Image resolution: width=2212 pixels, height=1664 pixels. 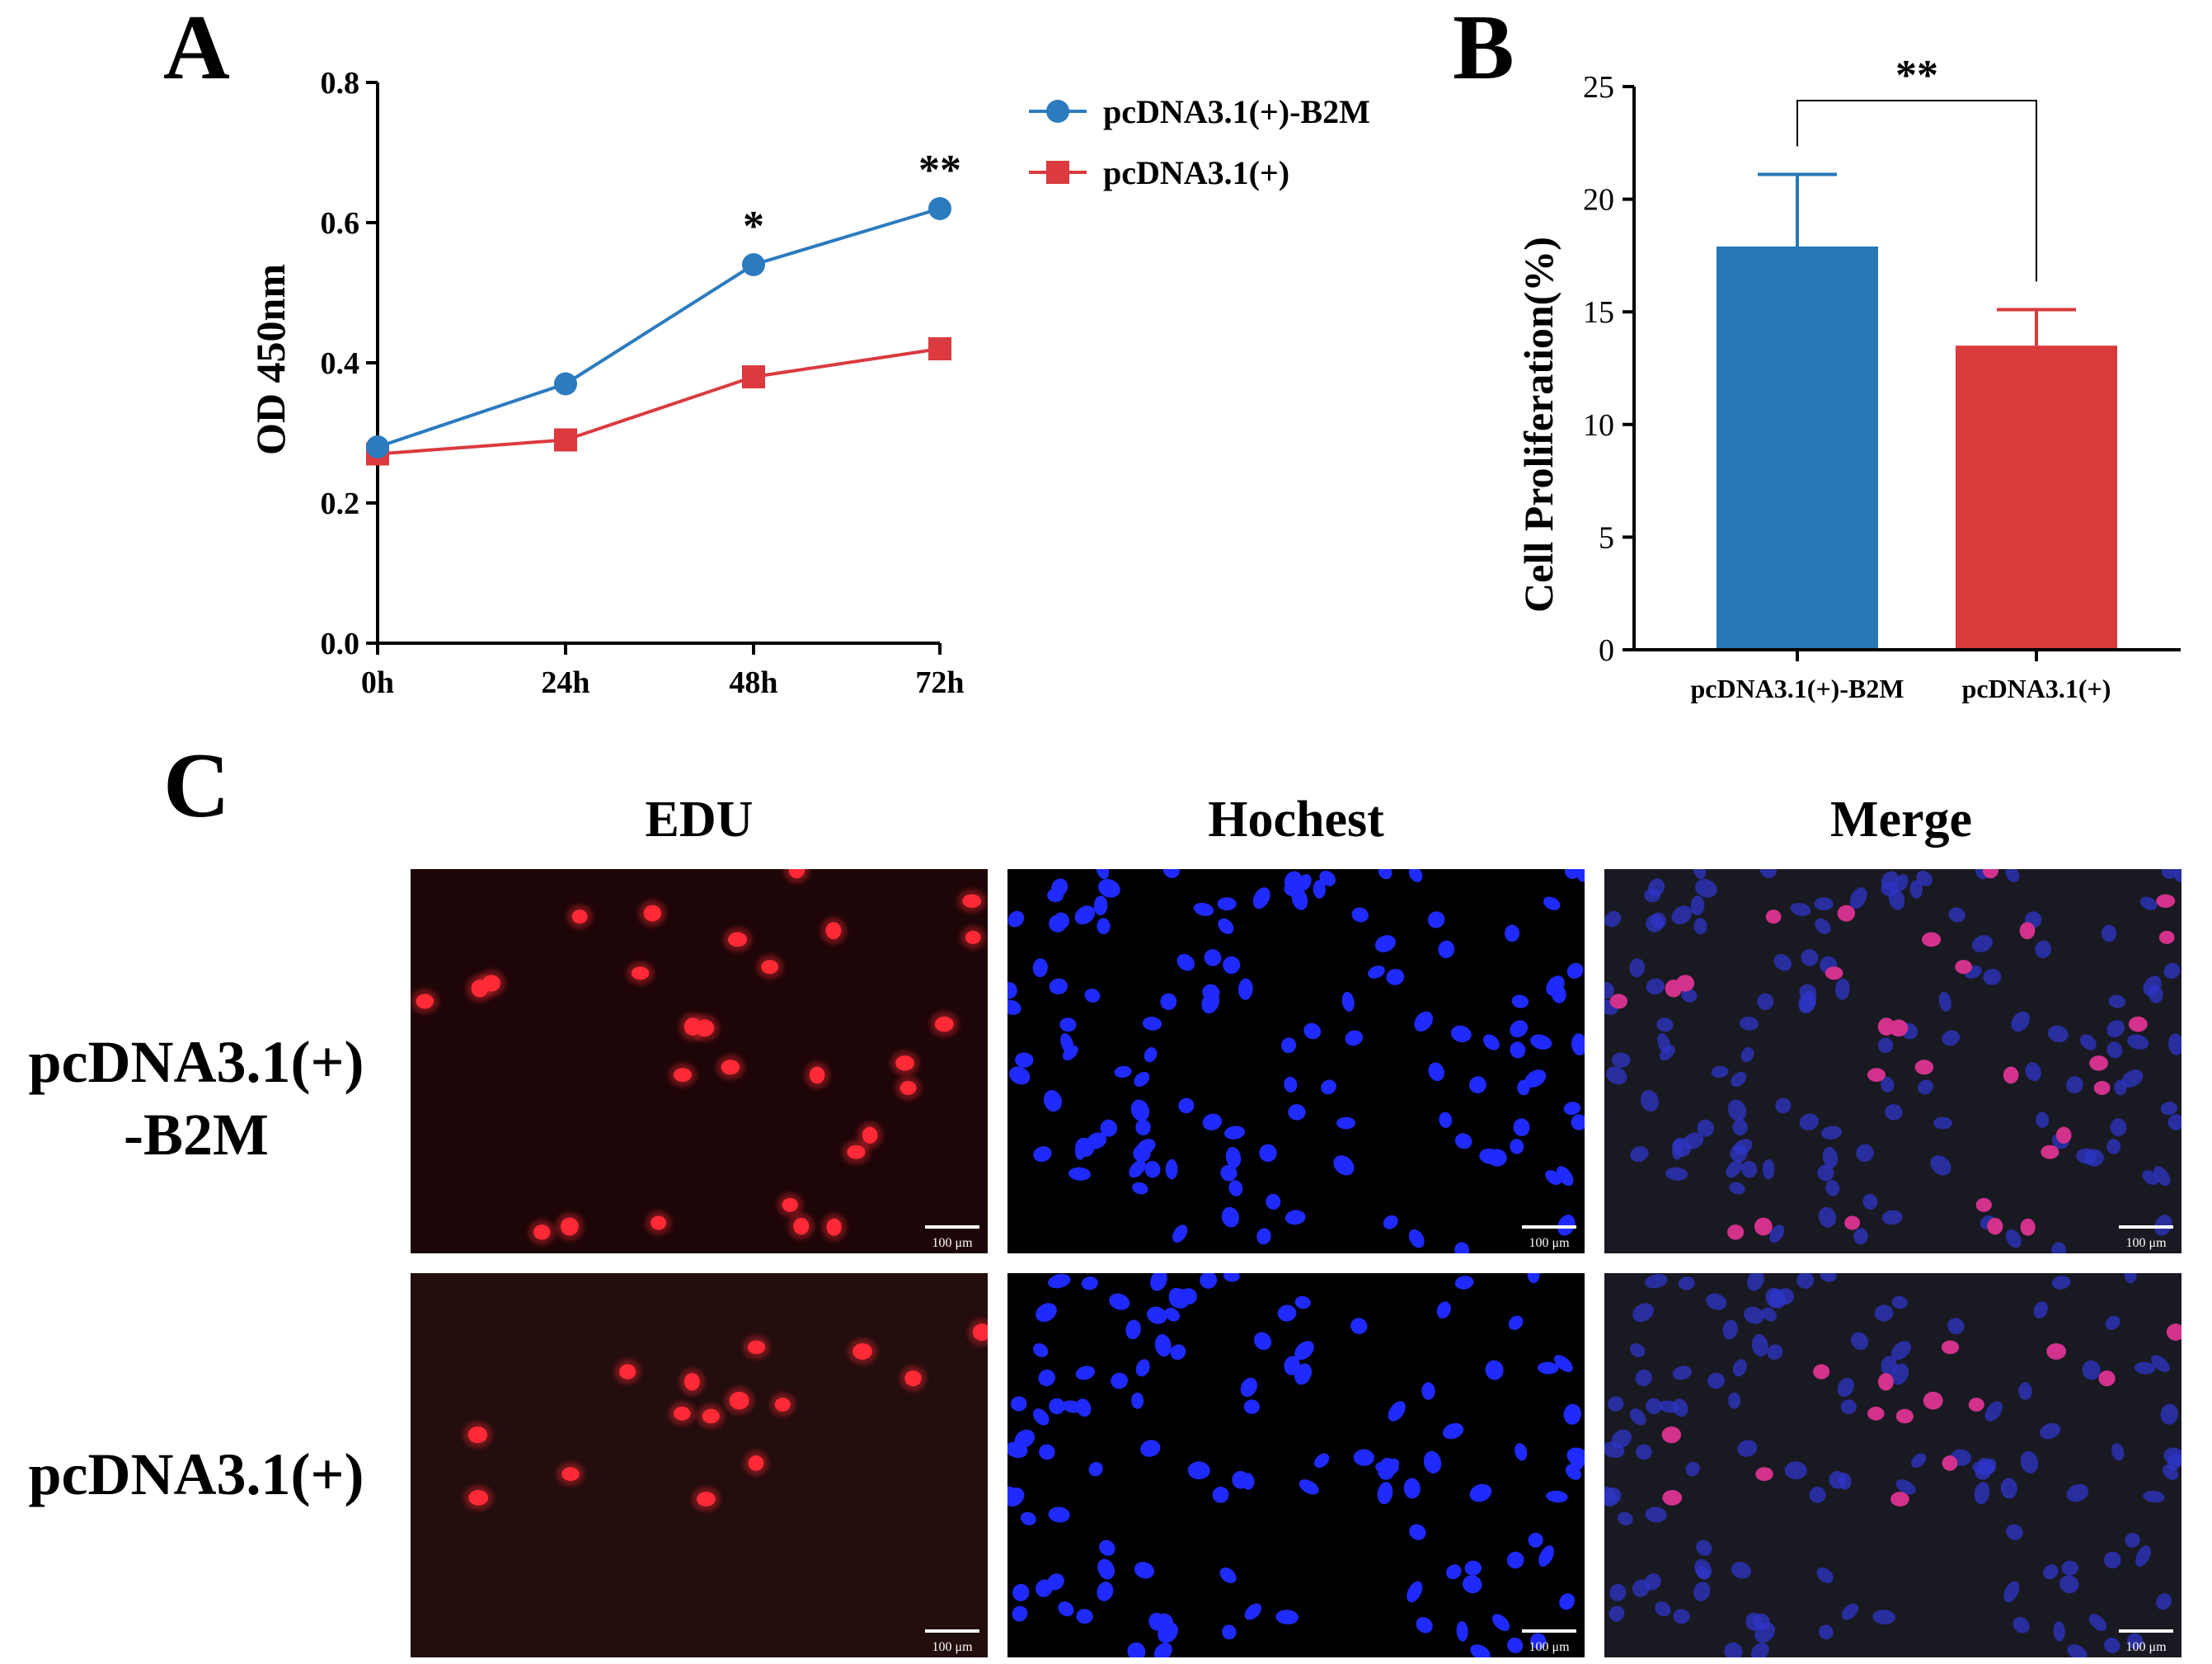 What do you see at coordinates (340, 504) in the screenshot?
I see `y-tick-label: 0.2` at bounding box center [340, 504].